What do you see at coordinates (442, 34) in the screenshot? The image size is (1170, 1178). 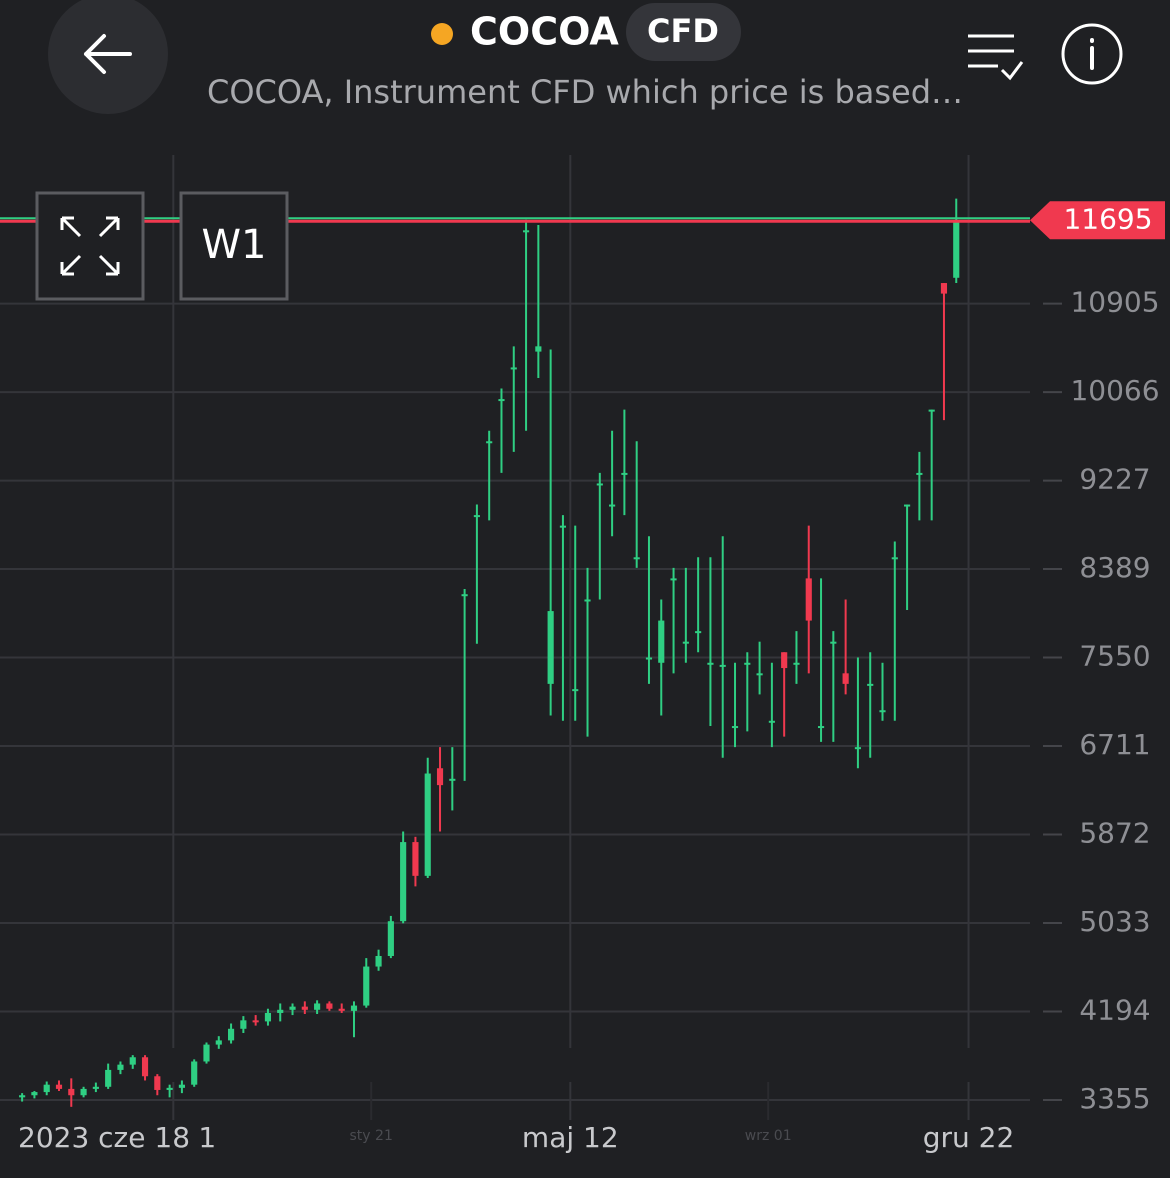 I see `status-dot` at bounding box center [442, 34].